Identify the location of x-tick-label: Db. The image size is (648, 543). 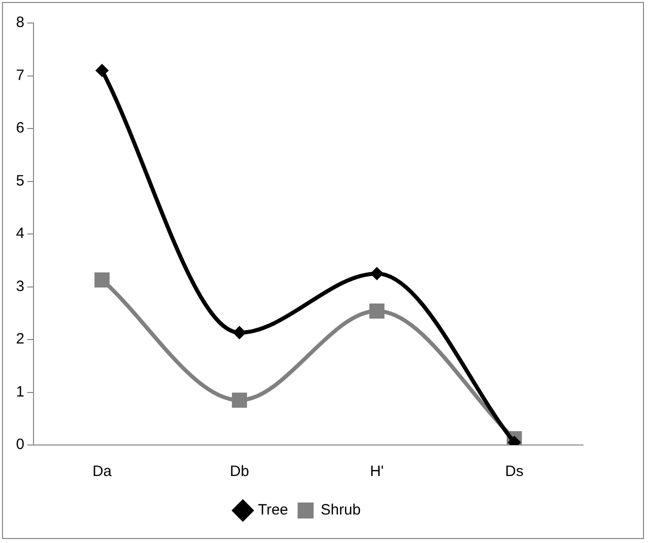
(240, 471).